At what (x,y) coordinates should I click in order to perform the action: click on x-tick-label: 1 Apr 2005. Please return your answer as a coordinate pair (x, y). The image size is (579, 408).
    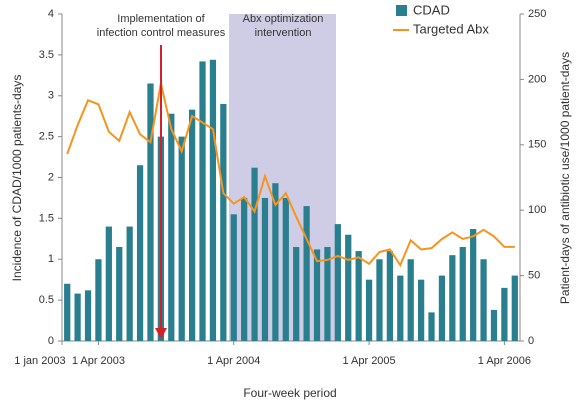
    Looking at the image, I should click on (368, 361).